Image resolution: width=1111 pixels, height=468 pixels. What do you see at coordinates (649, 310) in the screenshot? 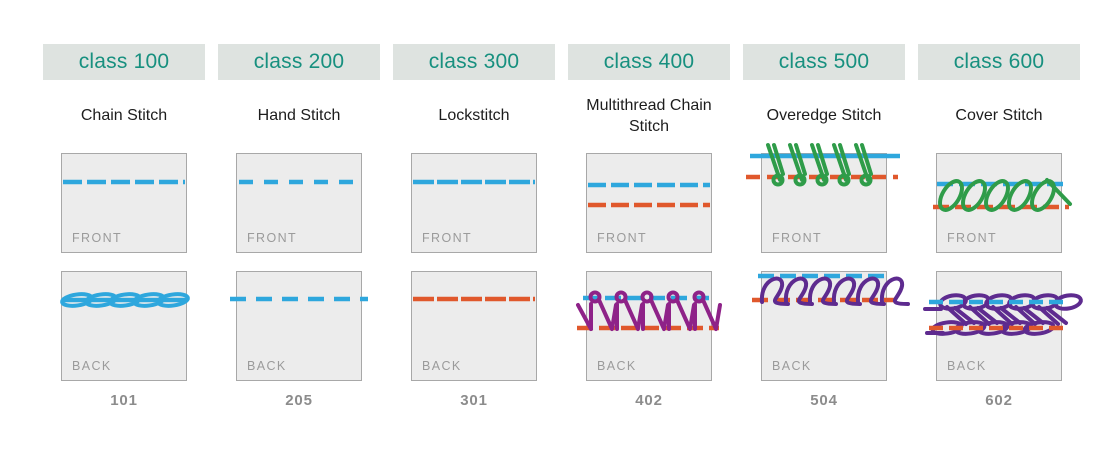
I see `multithread-chain-back-graphic` at bounding box center [649, 310].